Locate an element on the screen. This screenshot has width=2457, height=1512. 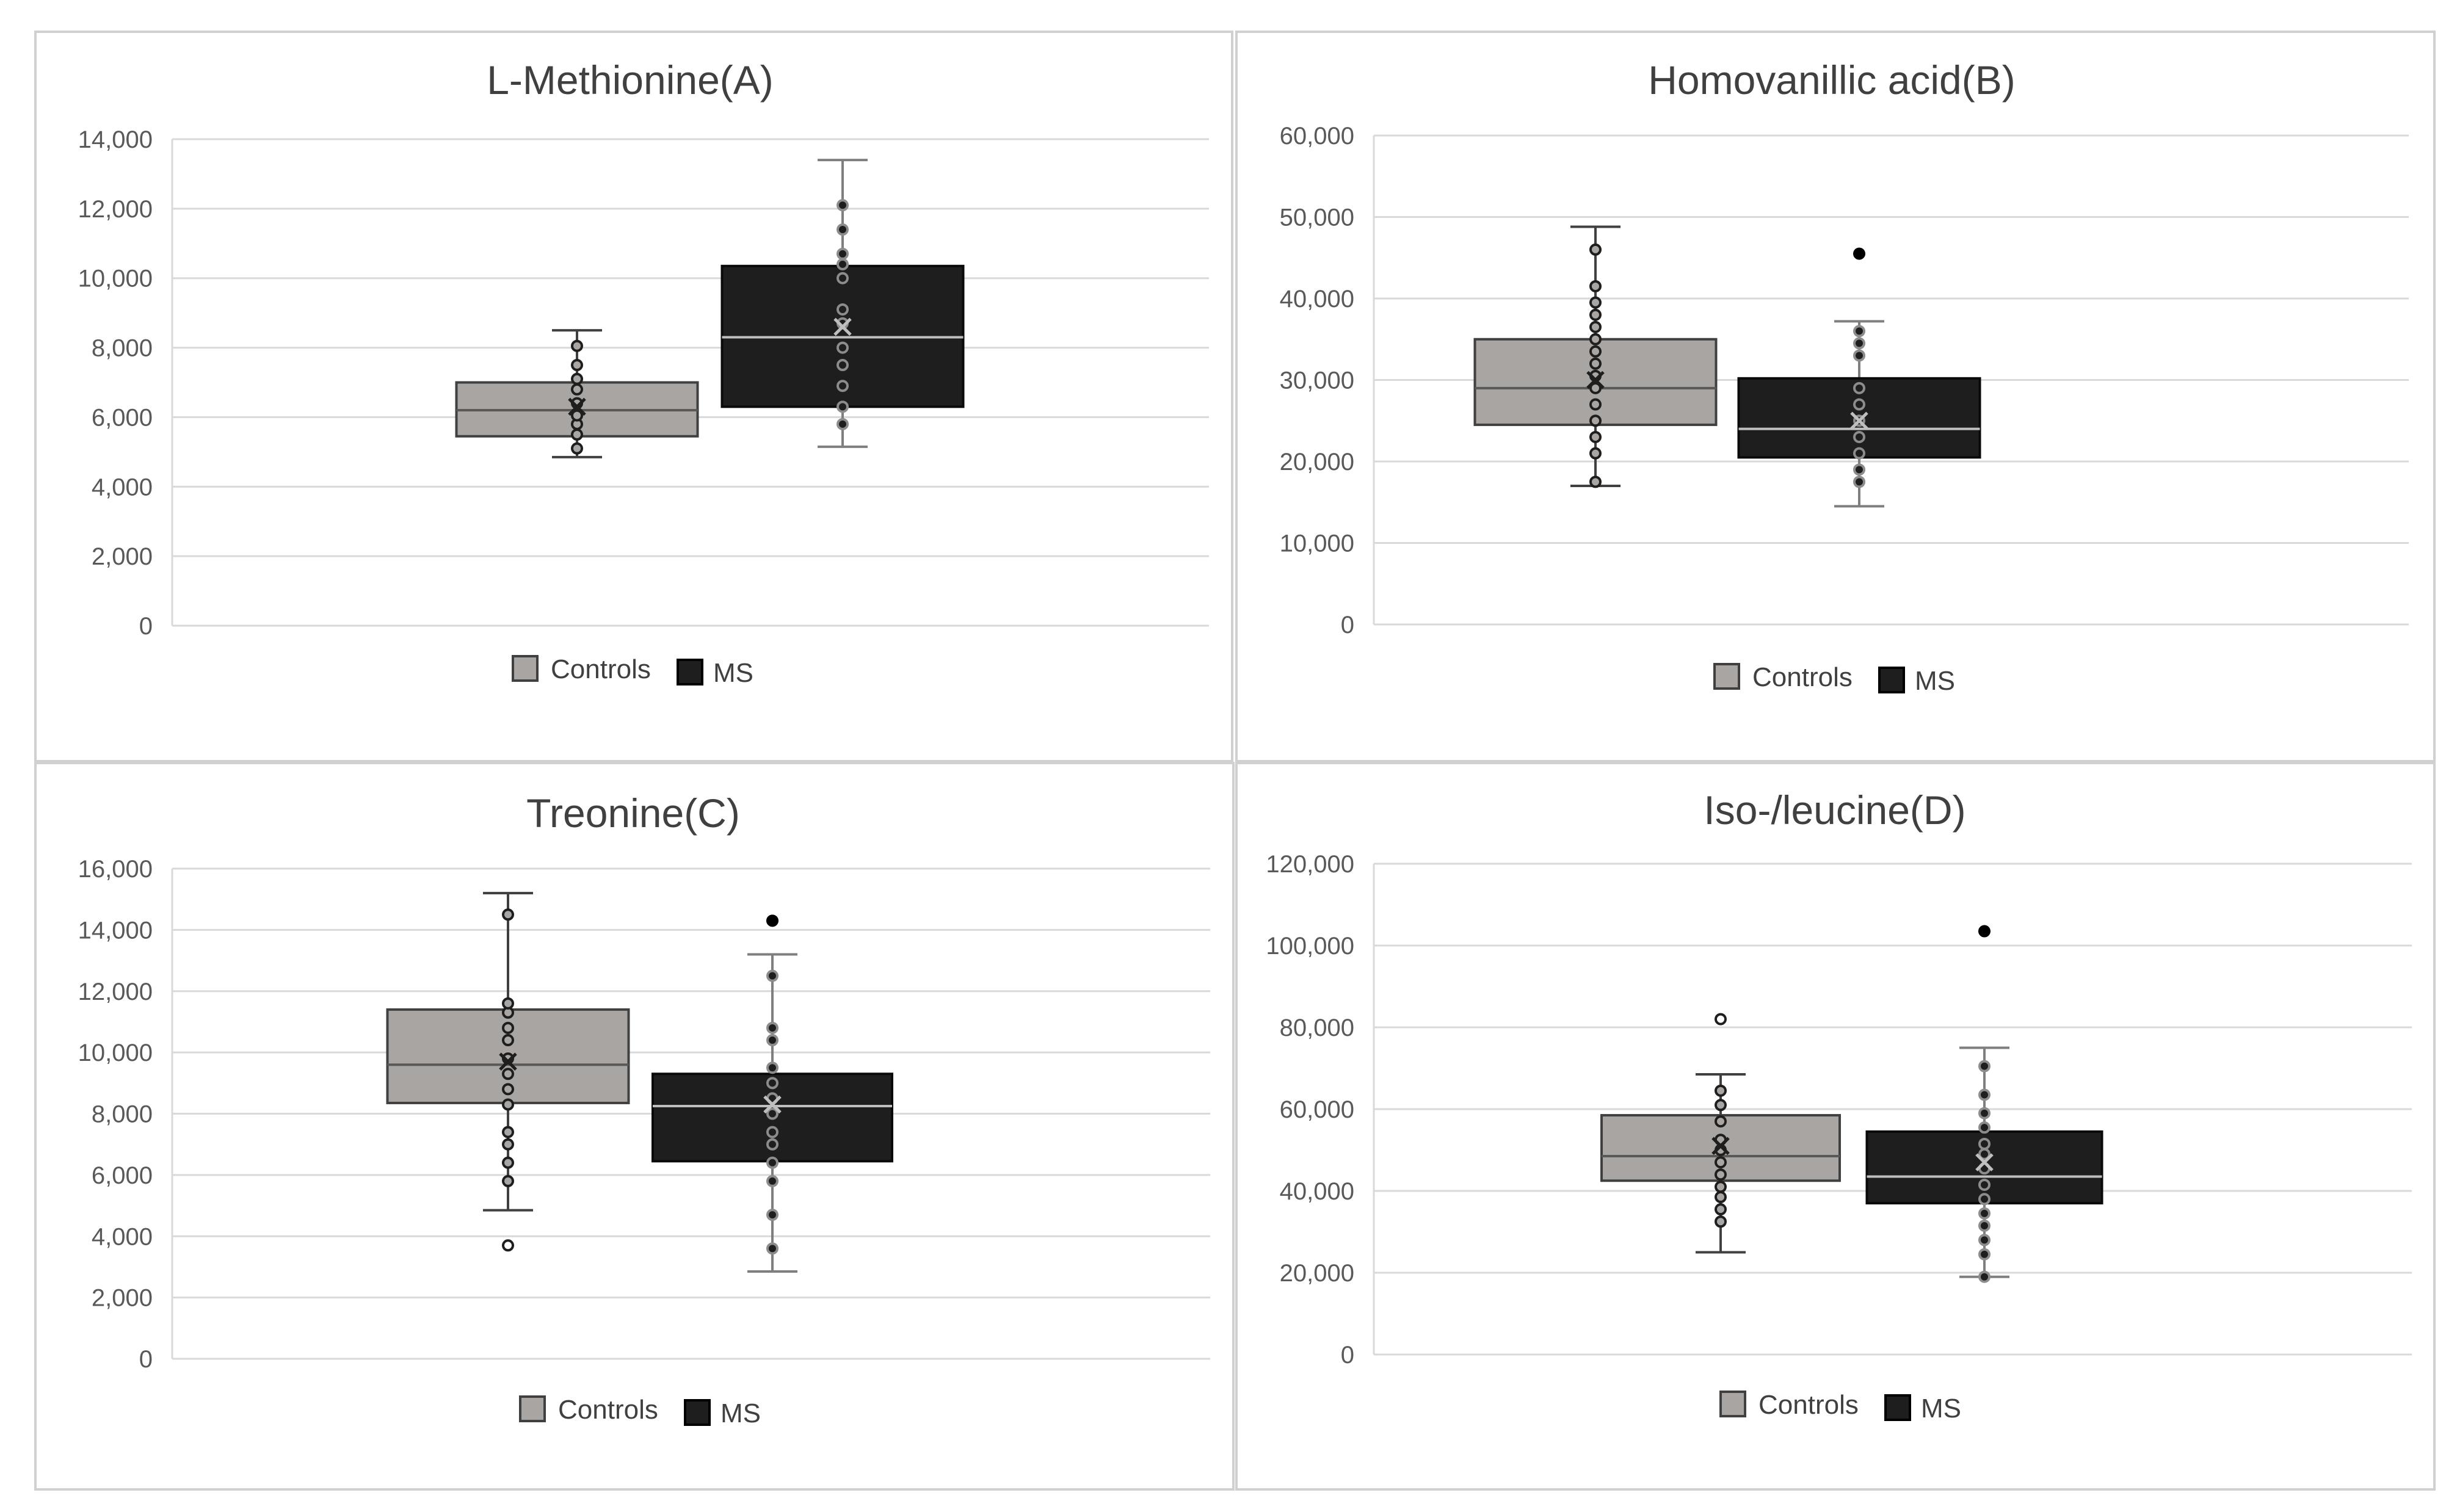
y-tick-label: 50,000 is located at coordinates (1317, 217).